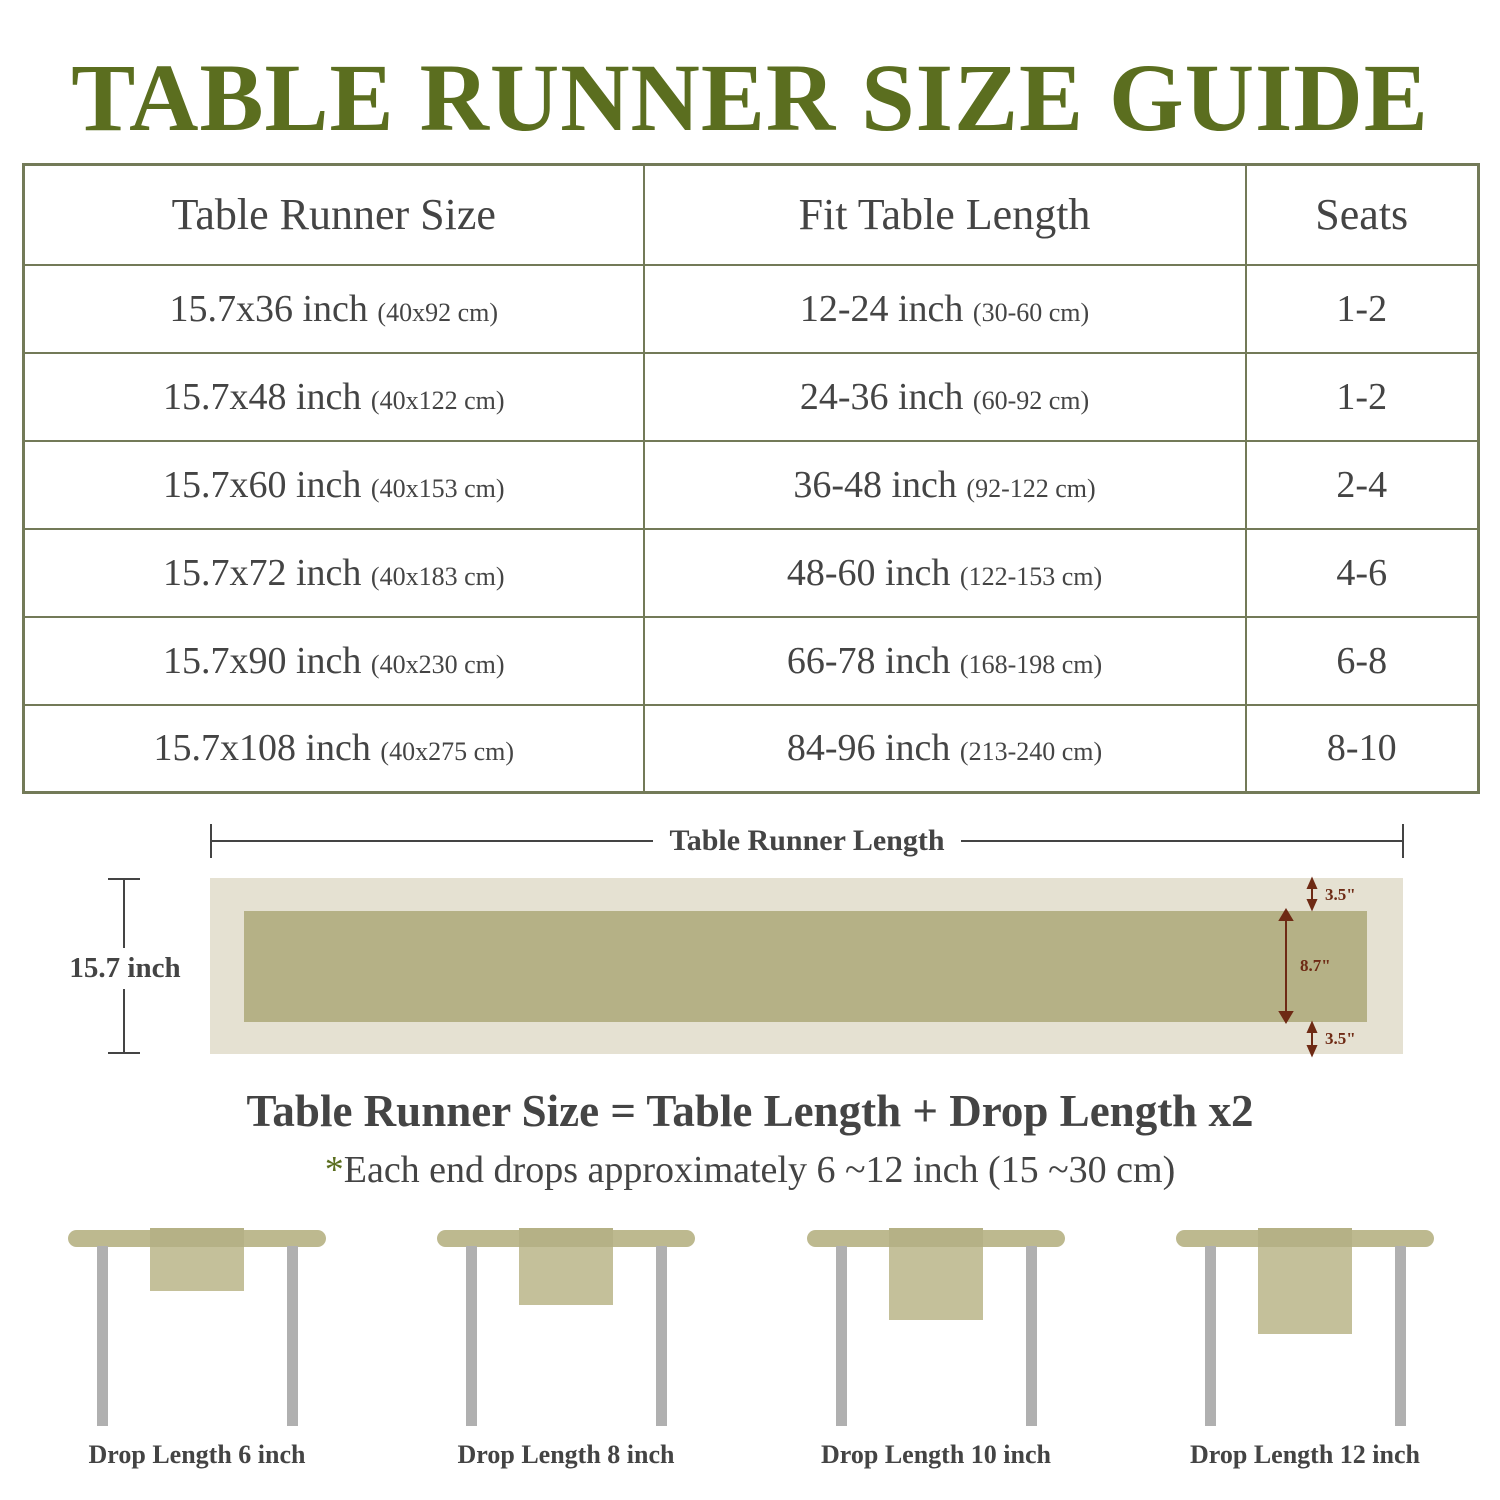 This screenshot has width=1500, height=1500. What do you see at coordinates (1362, 572) in the screenshot?
I see `seats-cell: 4-6` at bounding box center [1362, 572].